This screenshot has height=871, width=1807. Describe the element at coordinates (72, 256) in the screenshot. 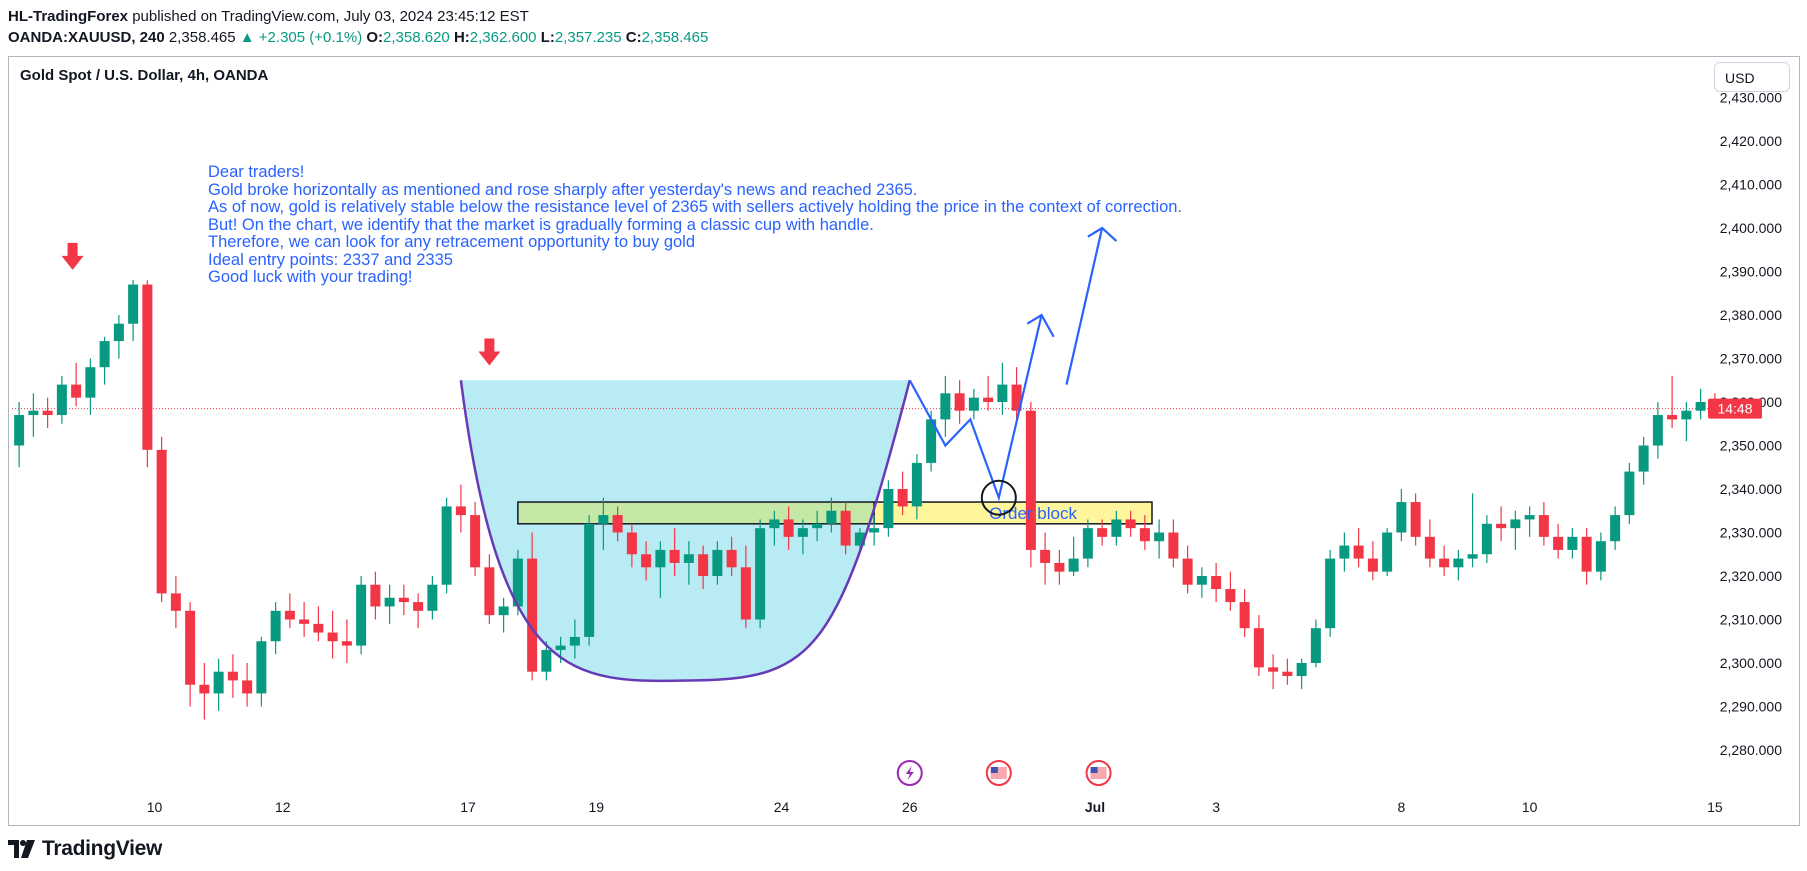

I see `down-arrow-icon` at that location.